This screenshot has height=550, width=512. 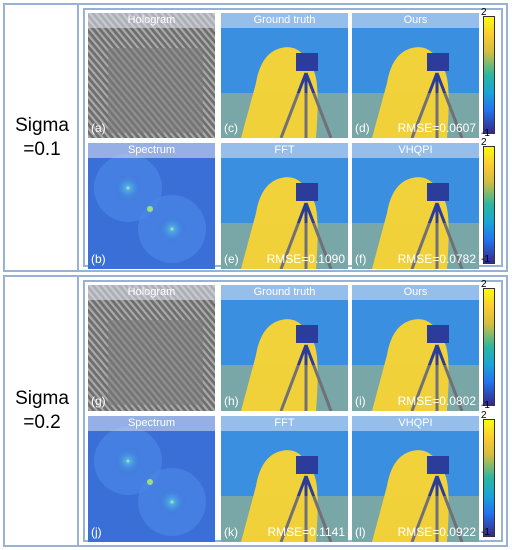 I want to click on sigma-label-line2: =0.2, so click(x=42, y=422).